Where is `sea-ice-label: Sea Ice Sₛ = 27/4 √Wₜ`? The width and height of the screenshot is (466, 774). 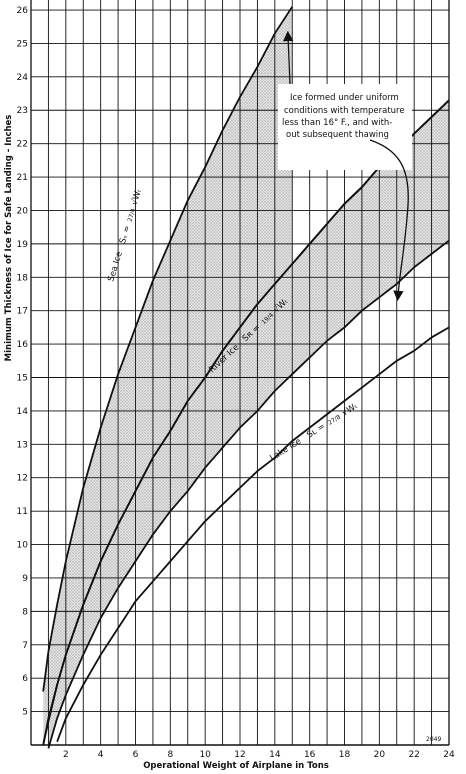 sea-ice-label: Sea Ice Sₛ = 27/4 √Wₜ is located at coordinates (125, 235).